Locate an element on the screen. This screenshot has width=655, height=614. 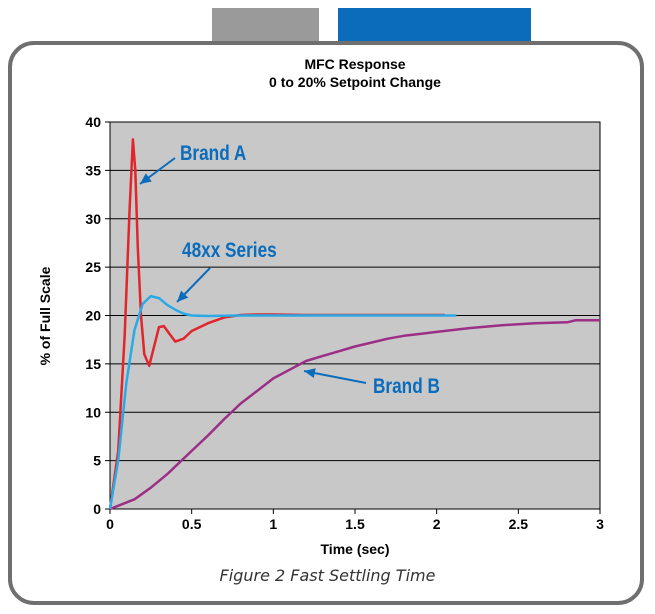
annotation-label-48xx-series: 48xx Series is located at coordinates (229, 251).